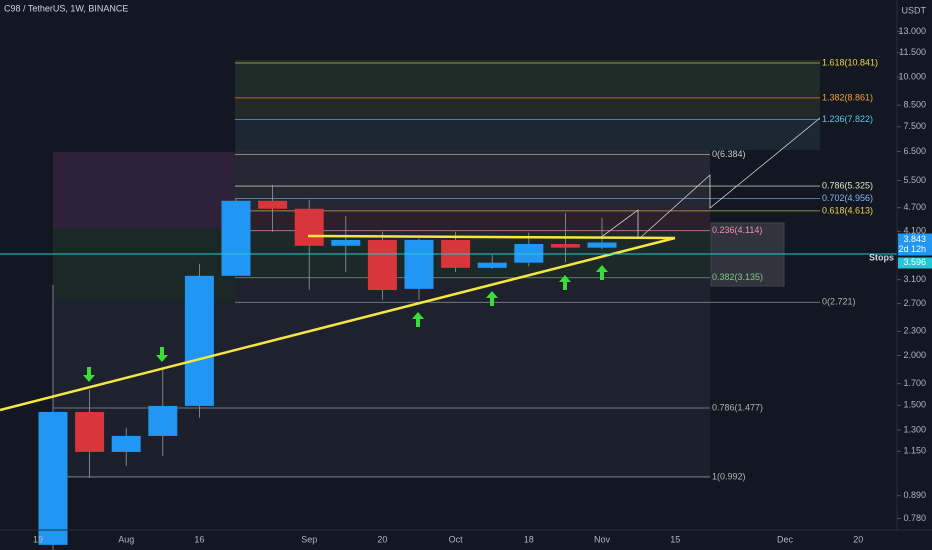 The image size is (932, 550). Describe the element at coordinates (847, 97) in the screenshot. I see `fib-label: 1.382(8.861)` at that location.